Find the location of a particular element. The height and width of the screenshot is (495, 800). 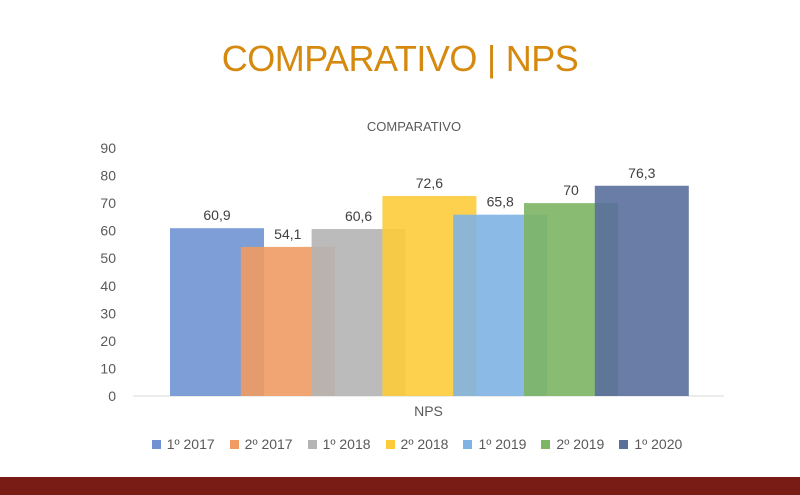

legend-label: 2º 2017 is located at coordinates (268, 444).